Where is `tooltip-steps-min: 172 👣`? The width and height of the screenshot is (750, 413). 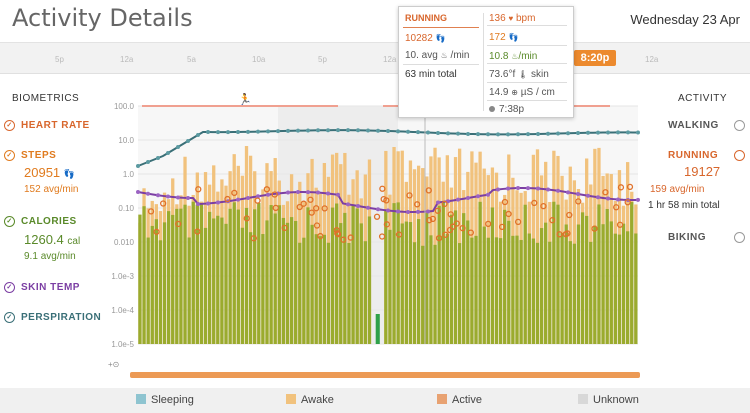
tooltip-steps-min: 172 👣 is located at coordinates (504, 37).